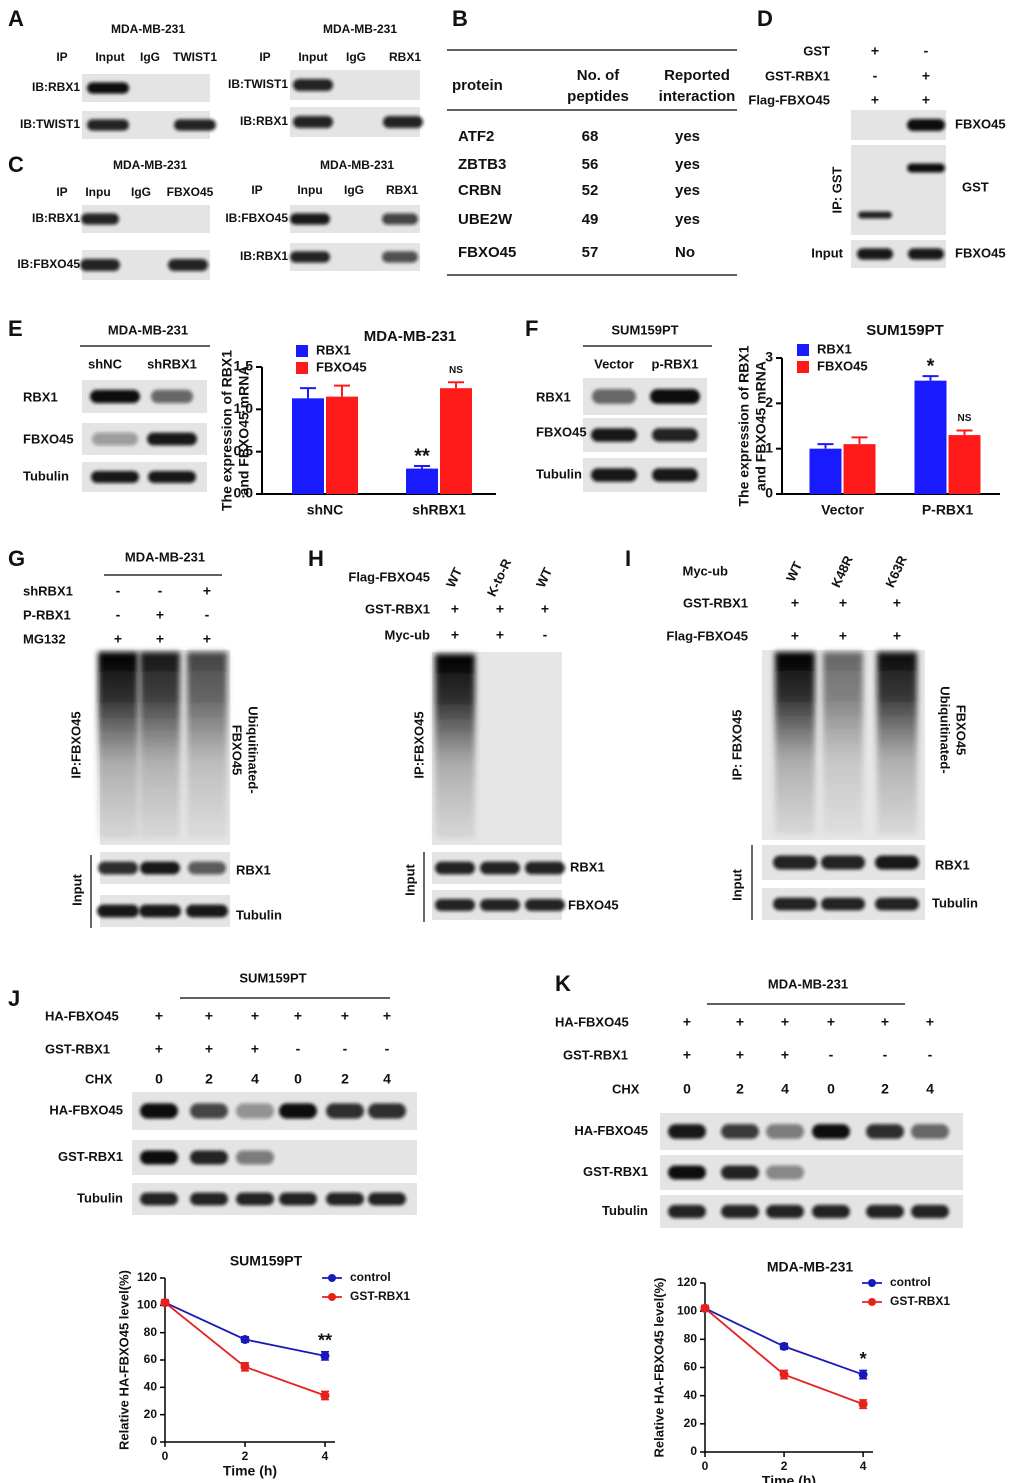 The height and width of the screenshot is (1483, 1020). Describe the element at coordinates (975, 186) in the screenshot. I see `band-label: GST` at that location.